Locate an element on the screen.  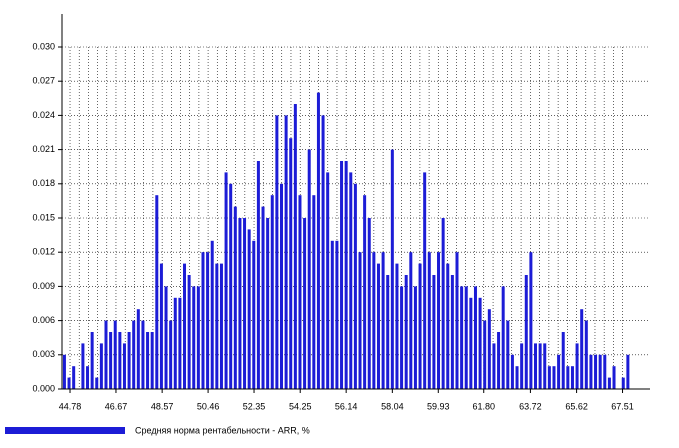
x-tick-label: 50.46 is located at coordinates (208, 406).